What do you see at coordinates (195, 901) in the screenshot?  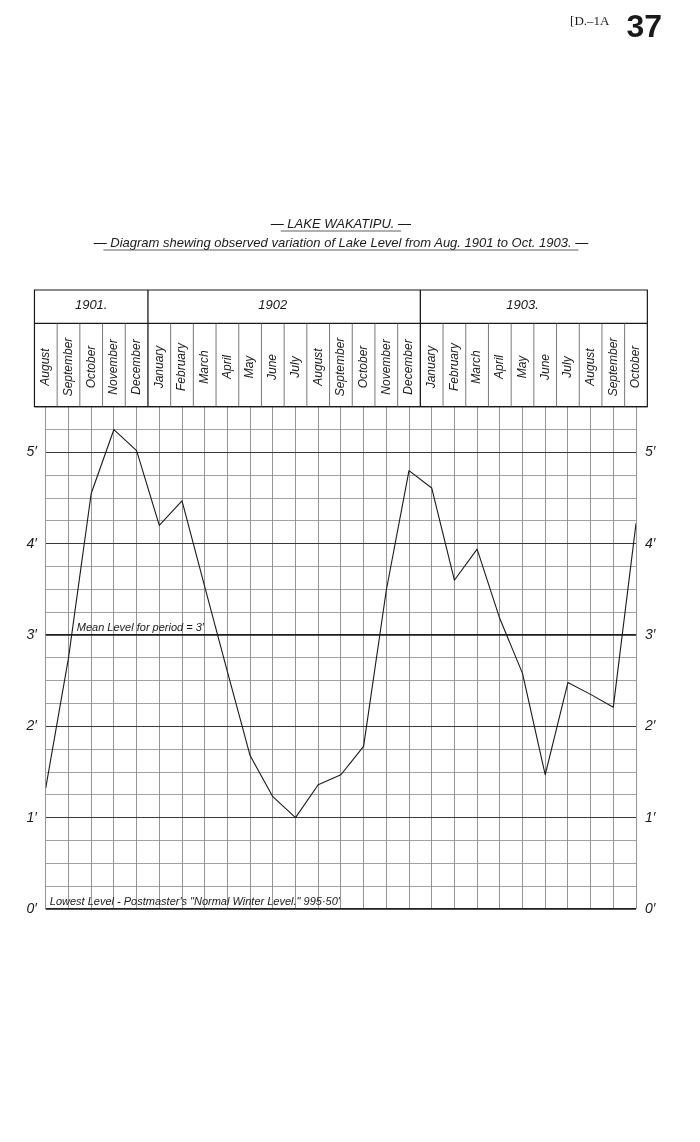 I see `ref-line-label: Lowest Level - Postmaster's "Normal Winter Level." 995·50′` at bounding box center [195, 901].